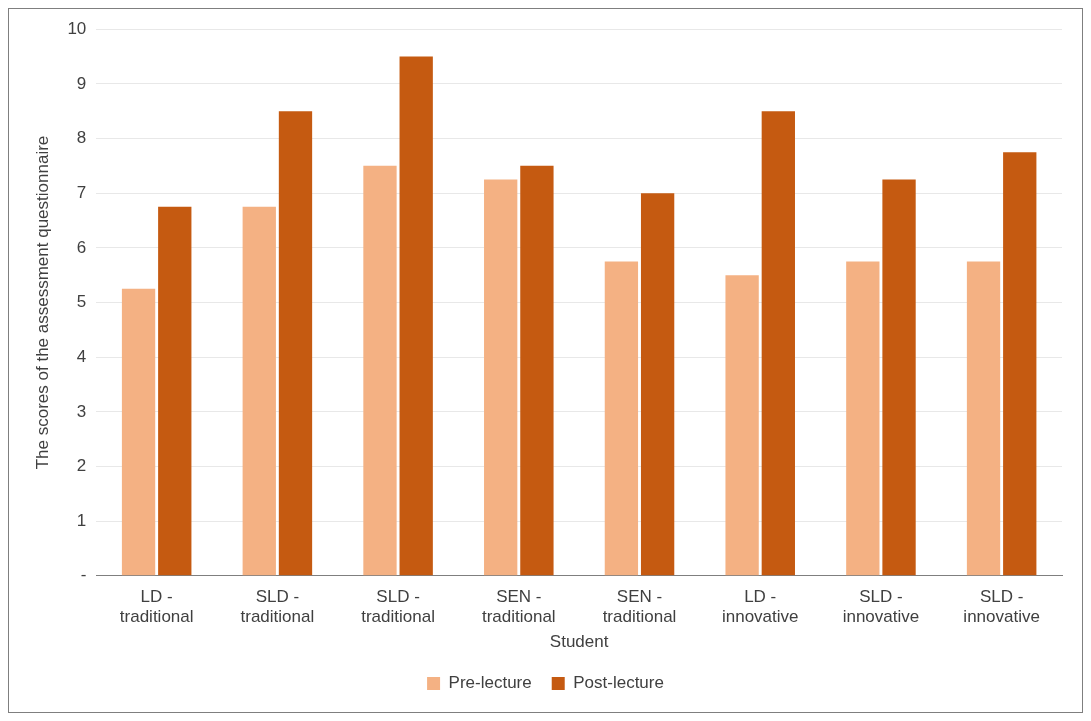  Describe the element at coordinates (81, 302) in the screenshot. I see `y-tick-label: 5` at that location.